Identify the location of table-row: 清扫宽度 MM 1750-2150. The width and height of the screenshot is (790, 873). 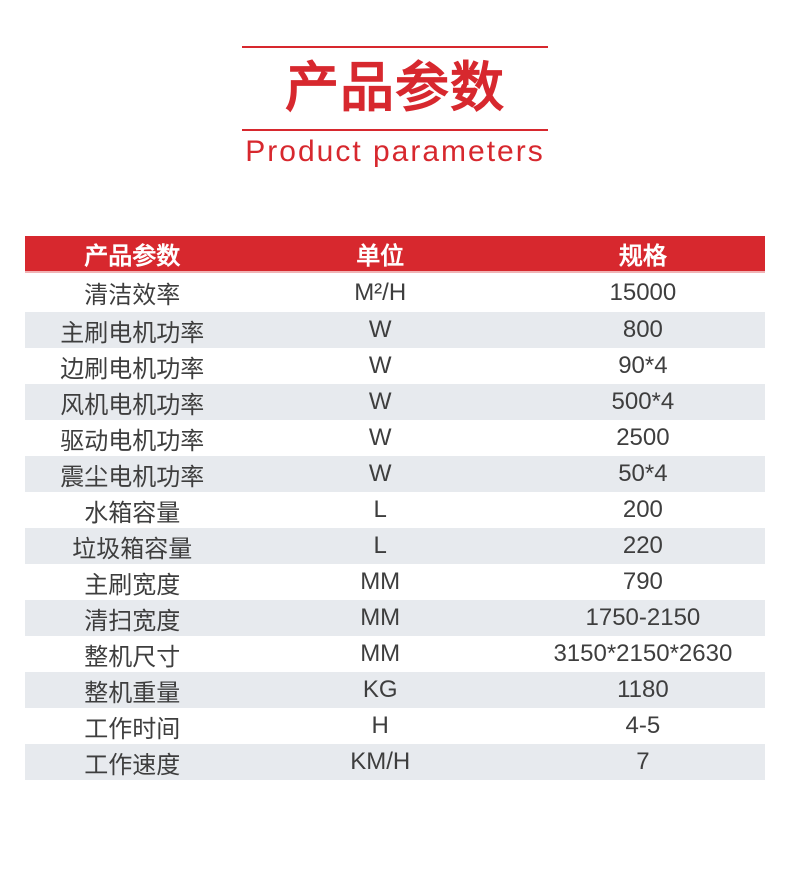
(395, 618).